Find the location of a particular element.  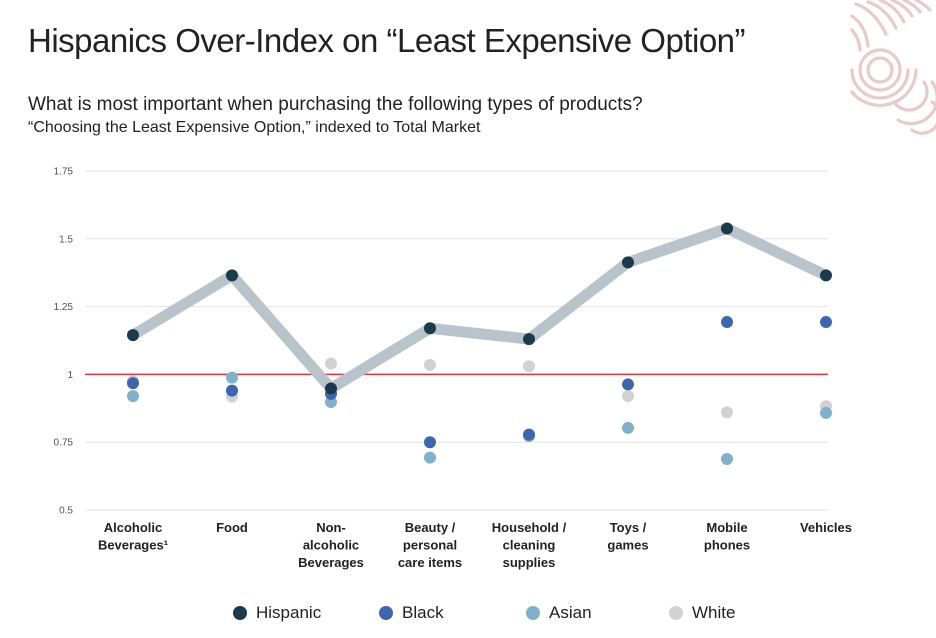

legend-label: White is located at coordinates (714, 612).